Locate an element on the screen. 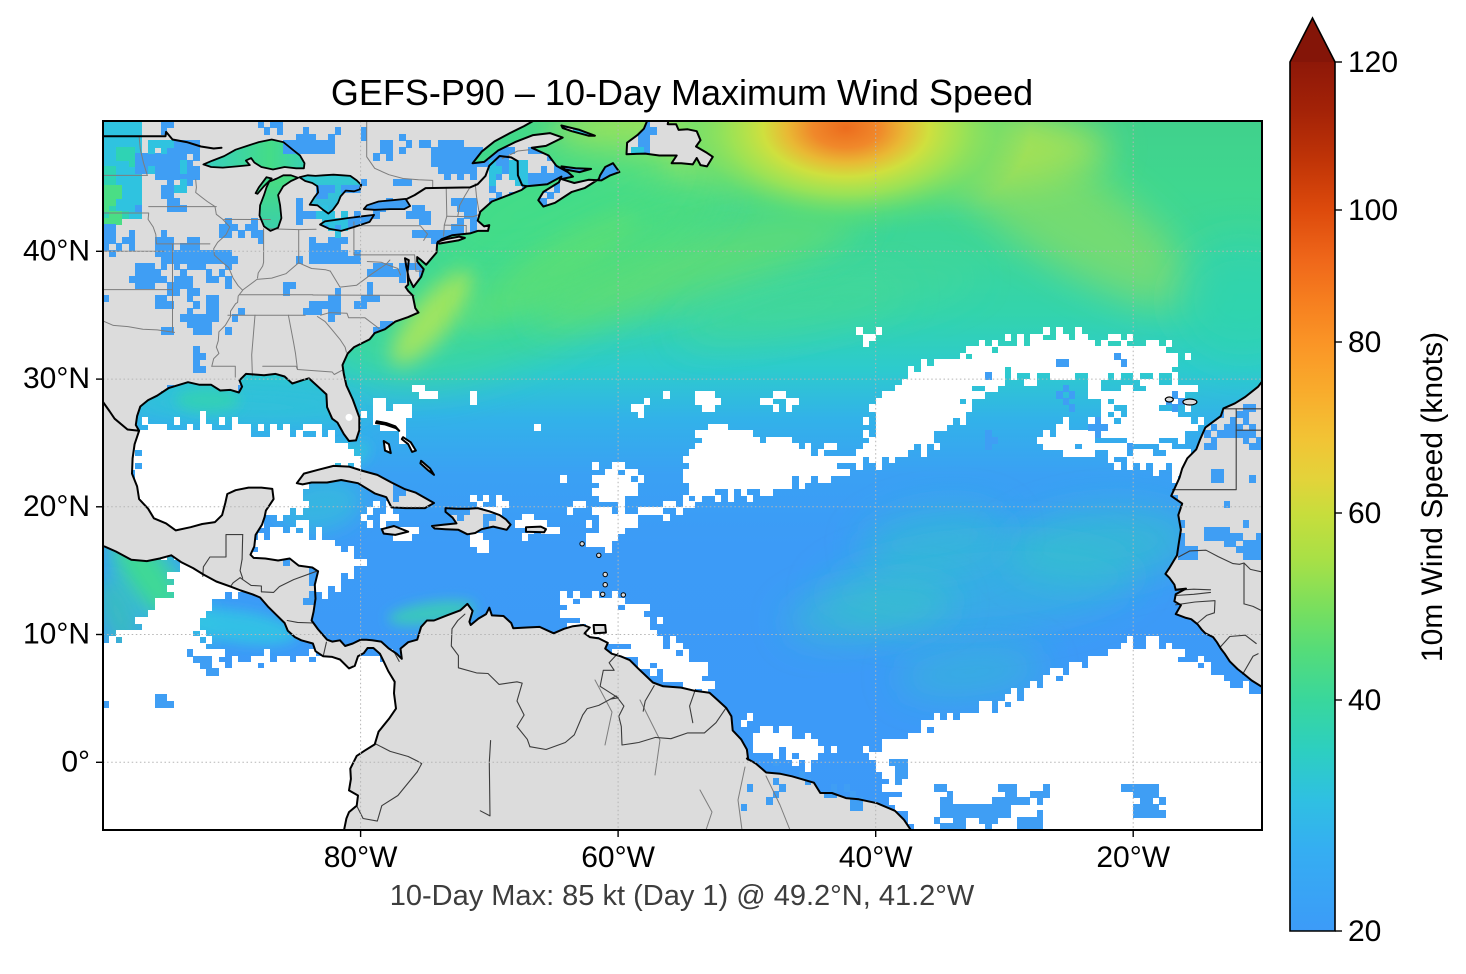 The image size is (1466, 974). svg-text: 20 is located at coordinates (1364, 931).